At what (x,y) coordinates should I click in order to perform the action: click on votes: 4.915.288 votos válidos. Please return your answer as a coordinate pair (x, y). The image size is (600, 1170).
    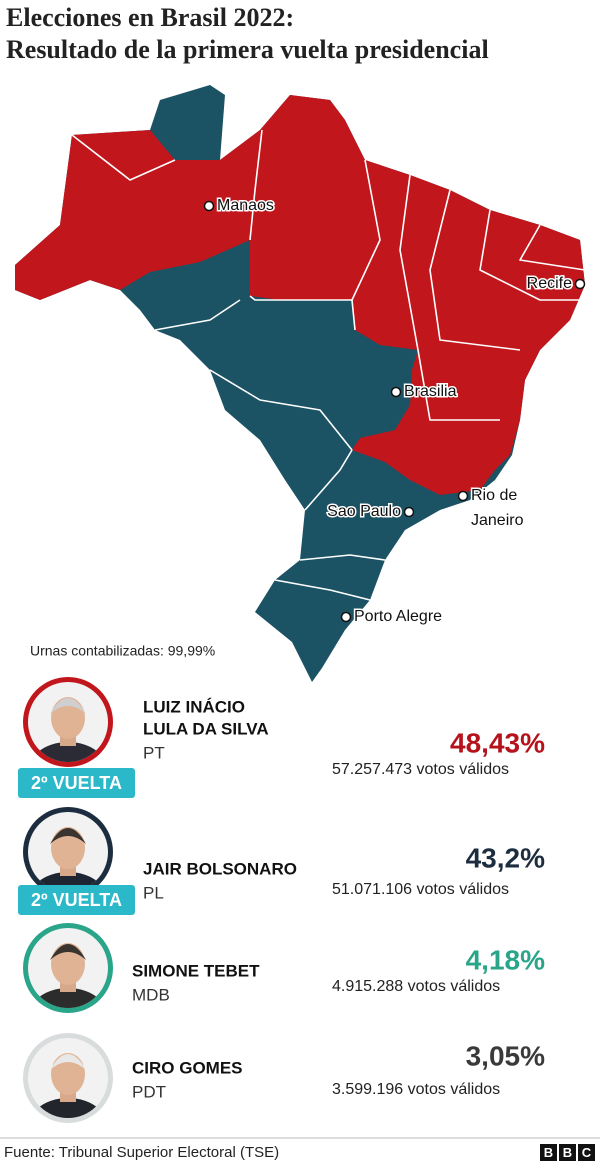
    Looking at the image, I should click on (416, 986).